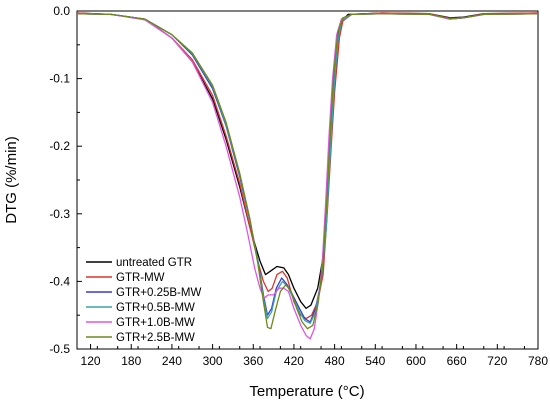 The width and height of the screenshot is (550, 405). Describe the element at coordinates (213, 361) in the screenshot. I see `x-tick-label: 300` at that location.